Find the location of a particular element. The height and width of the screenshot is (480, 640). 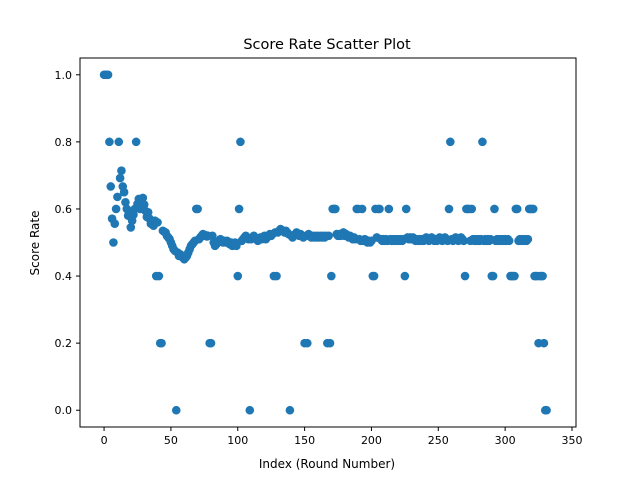

y-tick-label: 0.6 is located at coordinates (64, 209).